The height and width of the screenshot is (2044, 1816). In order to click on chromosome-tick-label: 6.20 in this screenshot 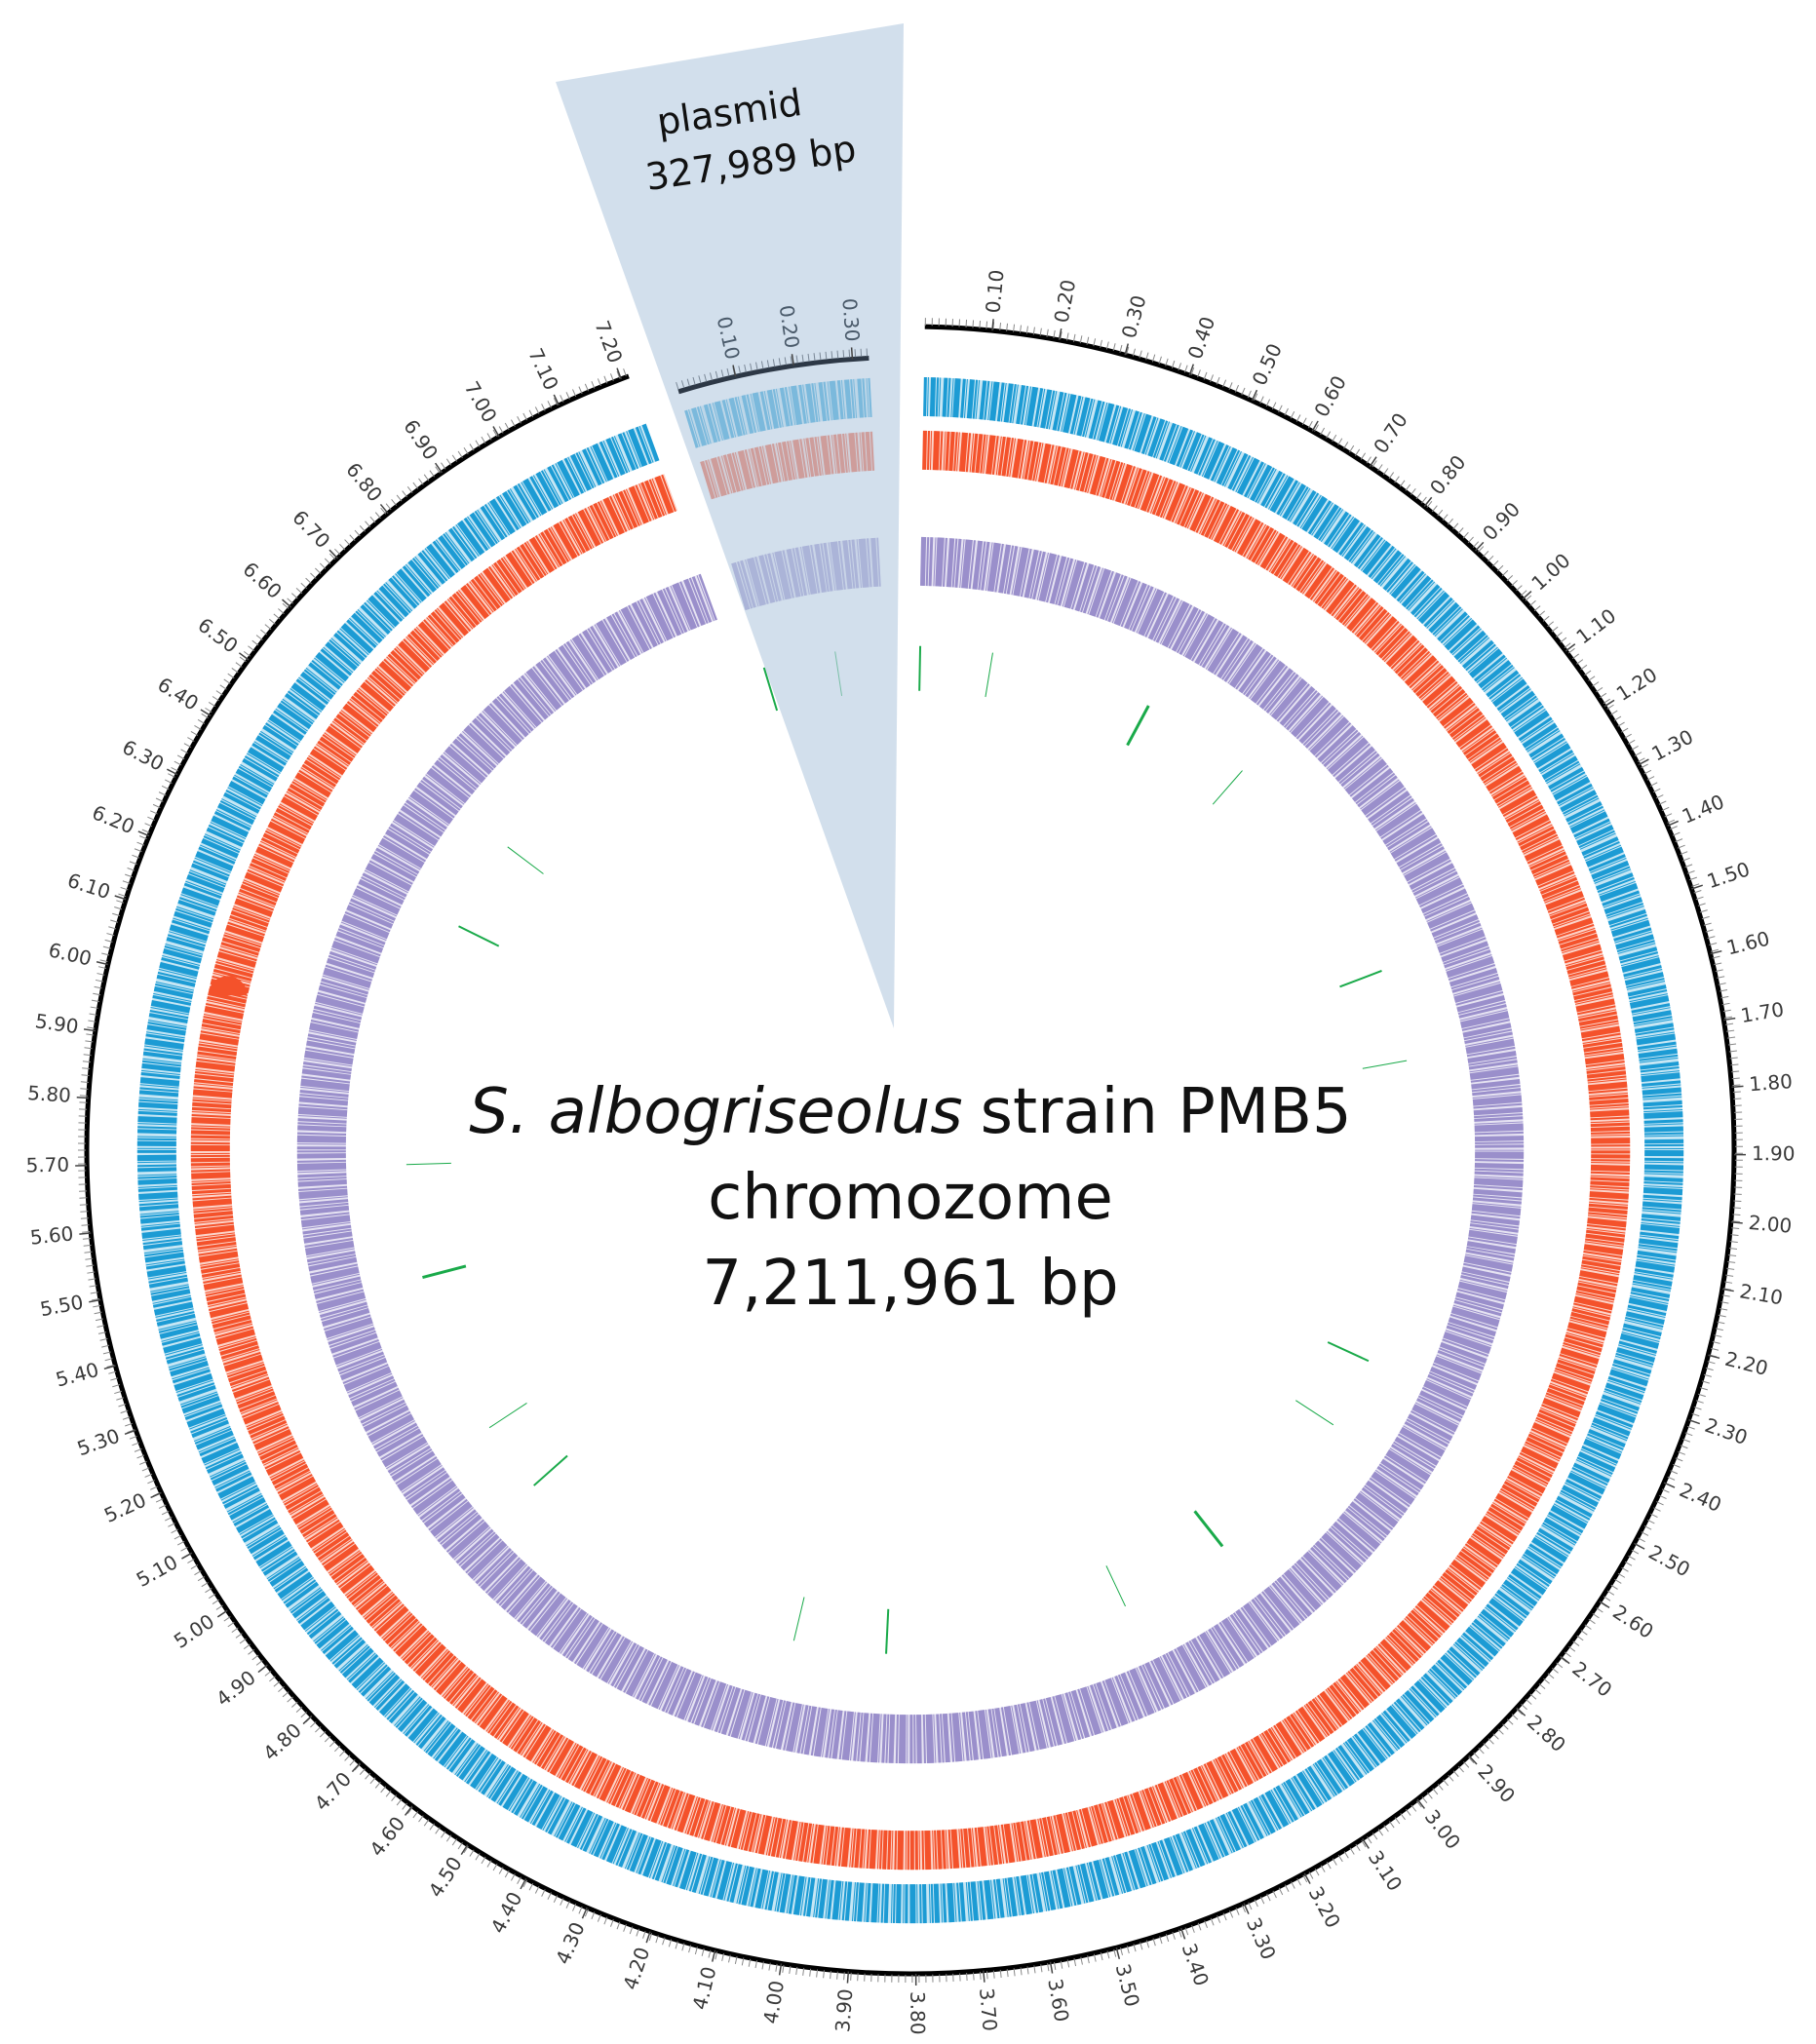, I will do `click(113, 819)`.